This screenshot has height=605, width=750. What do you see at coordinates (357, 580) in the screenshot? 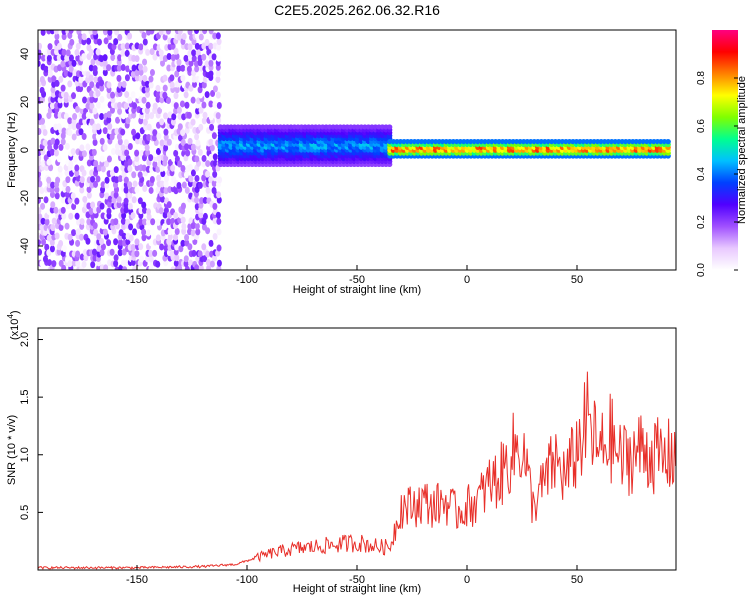
I see `x-tick-label: -50` at bounding box center [357, 580].